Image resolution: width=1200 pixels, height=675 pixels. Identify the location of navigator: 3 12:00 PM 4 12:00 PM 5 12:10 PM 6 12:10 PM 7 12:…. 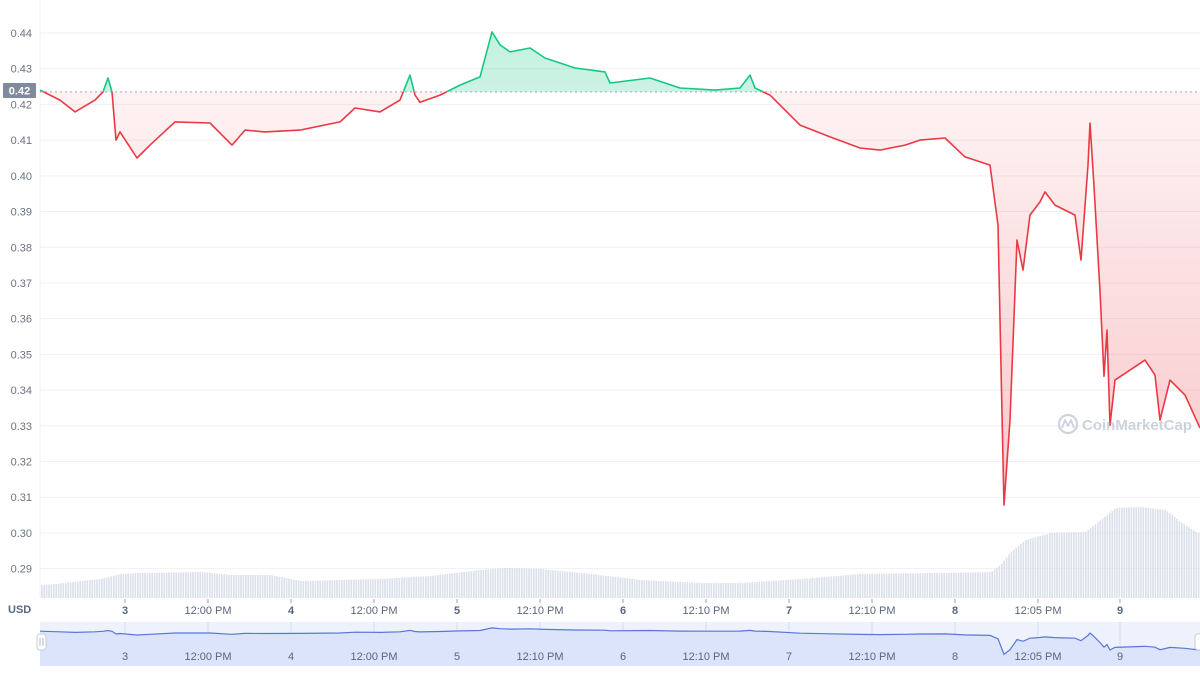
(618, 644).